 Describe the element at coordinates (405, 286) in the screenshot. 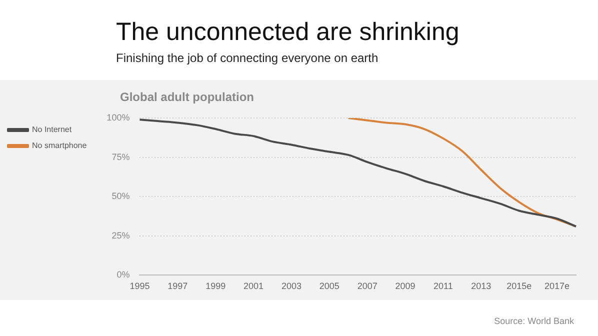

I see `x-tick-label: 2009` at that location.